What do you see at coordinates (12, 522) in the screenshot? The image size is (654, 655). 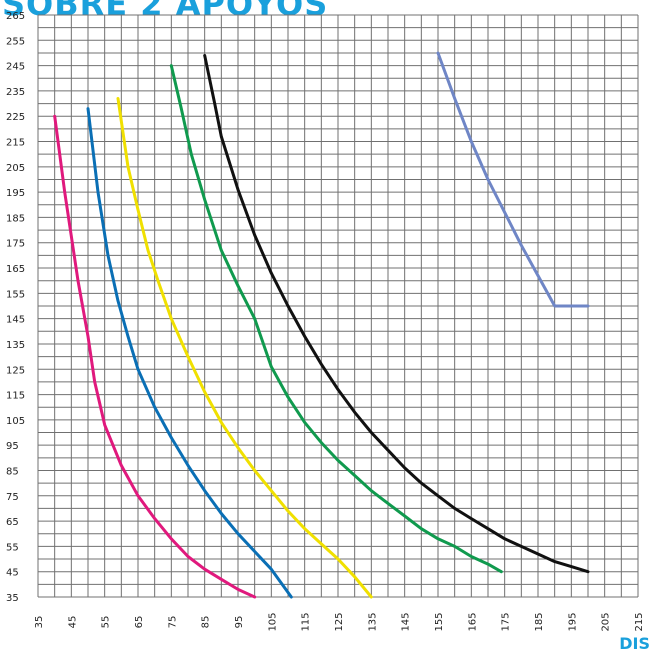 I see `y-tick-label: 65` at bounding box center [12, 522].